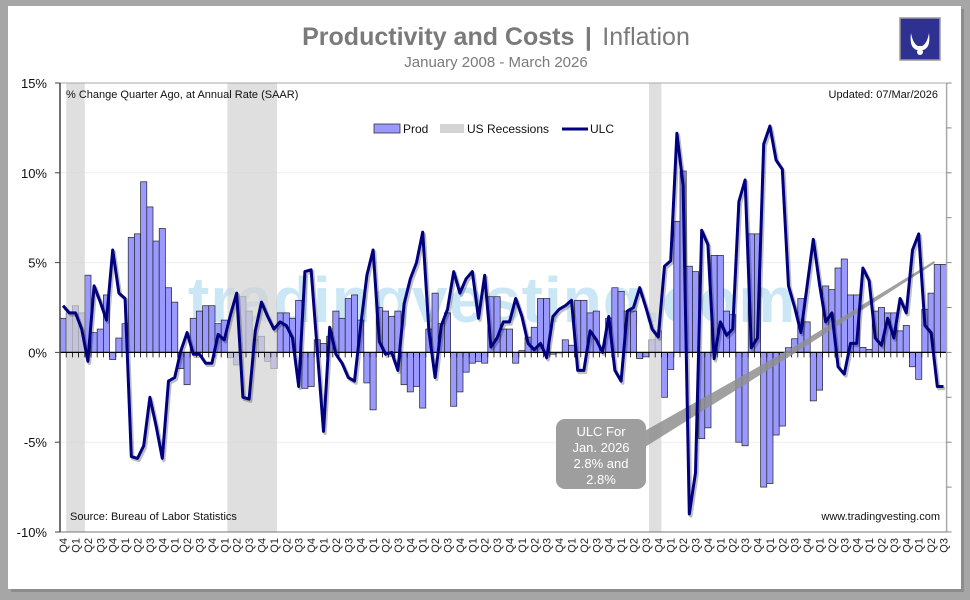  I want to click on legend: Prod US Recessions ULC, so click(493, 129).